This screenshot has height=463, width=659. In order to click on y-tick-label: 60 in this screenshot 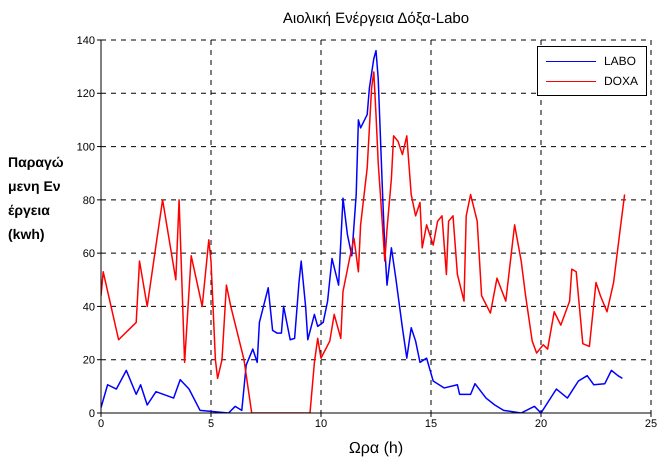, I will do `click(88, 254)`.